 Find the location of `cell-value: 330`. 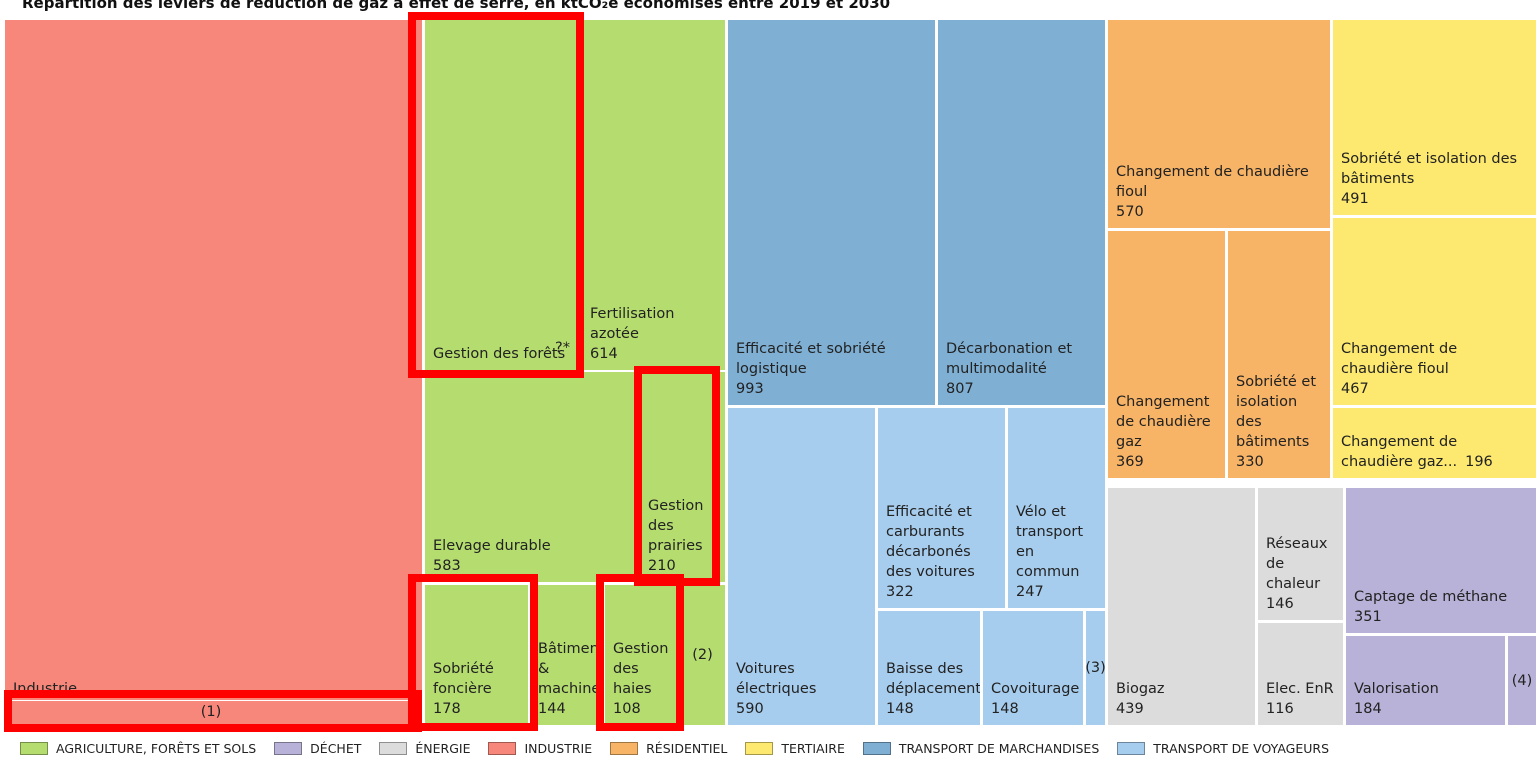

cell-value: 330 is located at coordinates (1250, 462).